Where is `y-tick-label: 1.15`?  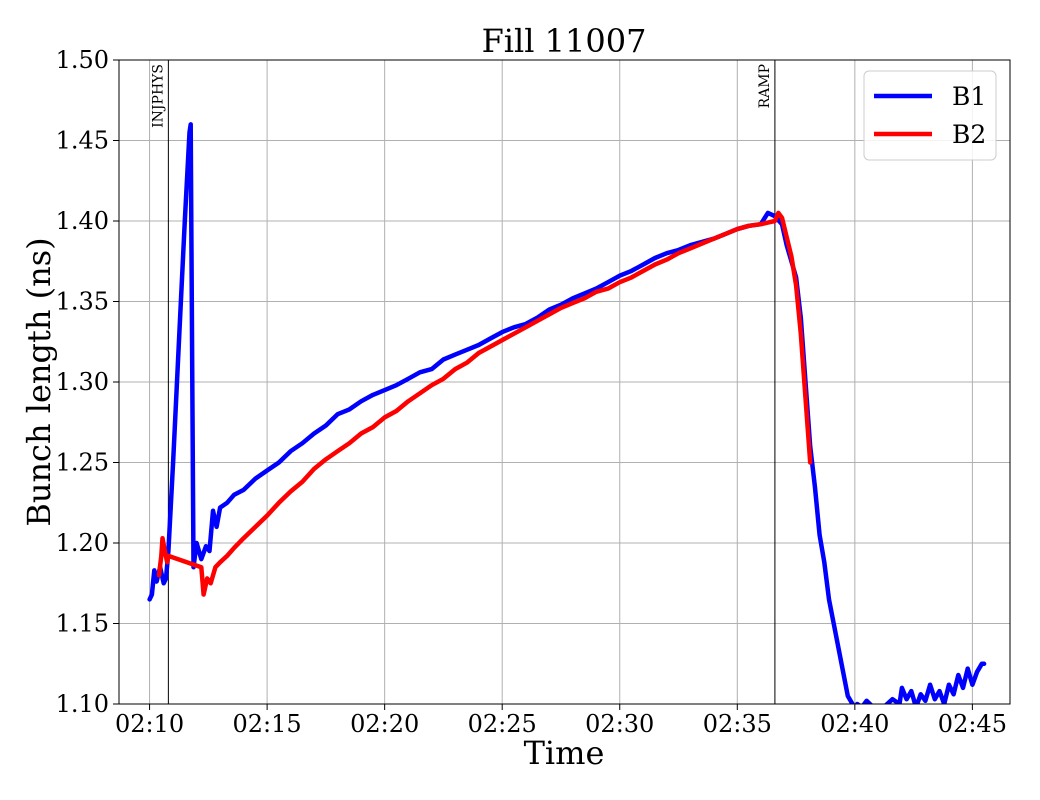
y-tick-label: 1.15 is located at coordinates (82, 624).